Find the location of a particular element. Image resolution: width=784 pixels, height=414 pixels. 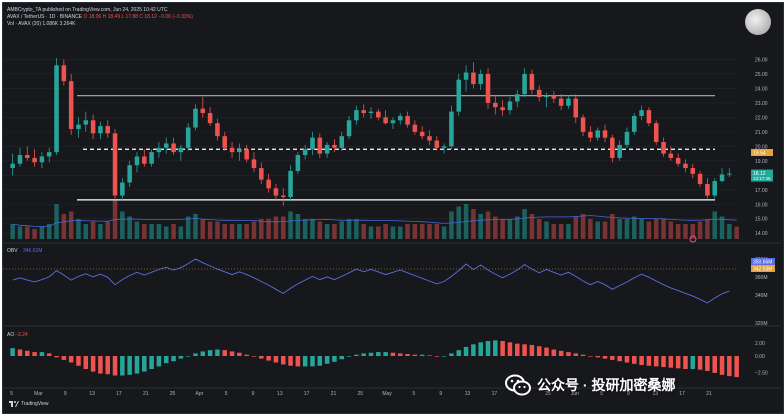

symbol-name: AVAX / TetherUS · 1D · BINANCE is located at coordinates (45, 17).